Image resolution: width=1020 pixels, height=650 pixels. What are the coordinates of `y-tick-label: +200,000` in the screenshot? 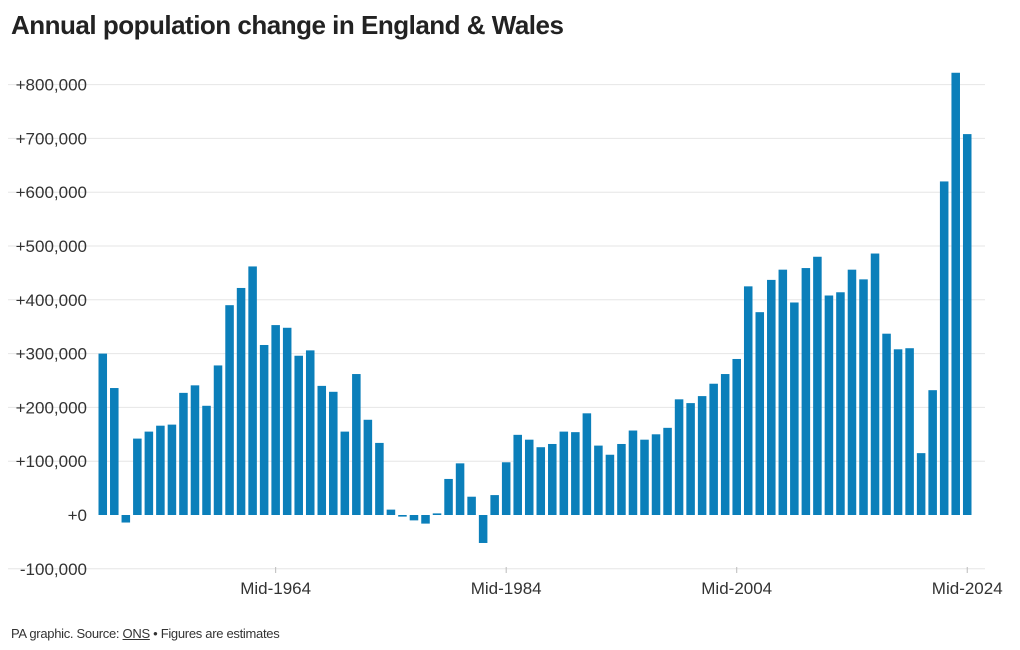 It's located at (51, 407).